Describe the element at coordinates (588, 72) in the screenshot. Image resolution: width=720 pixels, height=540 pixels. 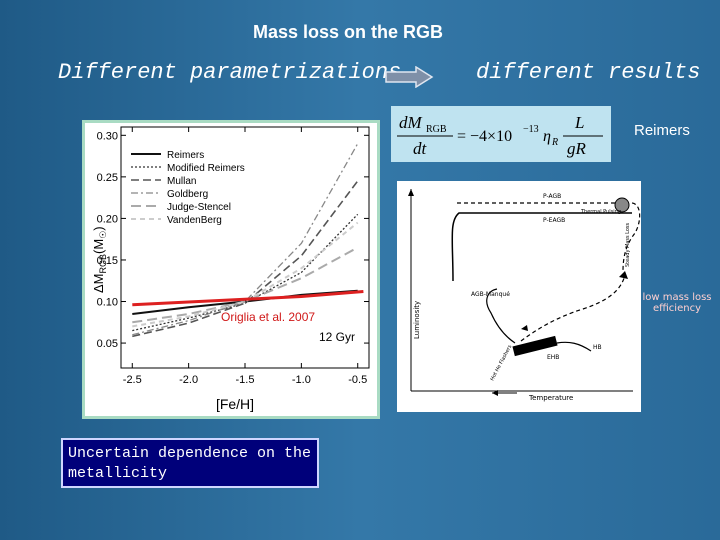
I see `right-heading: different results` at that location.